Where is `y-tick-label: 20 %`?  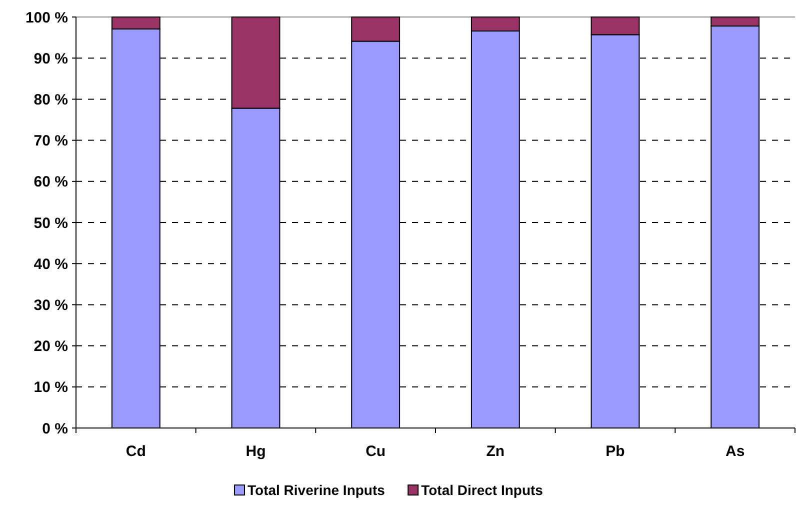
y-tick-label: 20 % is located at coordinates (51, 347).